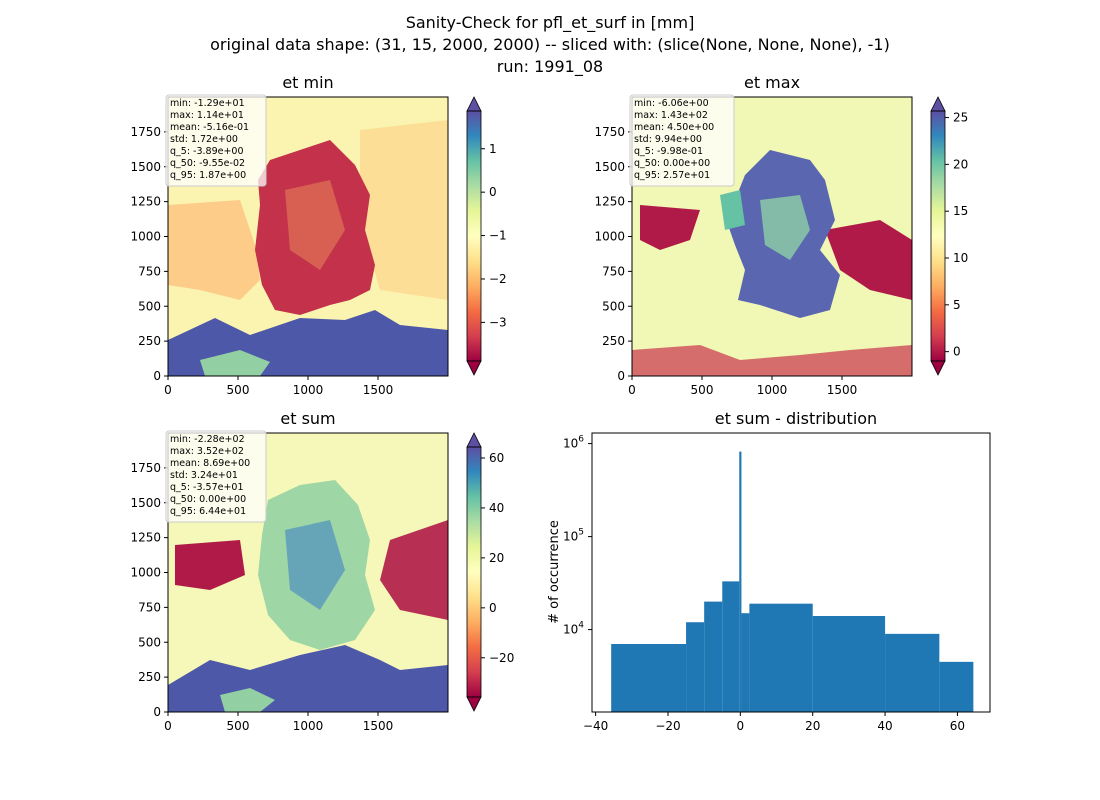 The image size is (1100, 800). I want to click on stat-text: q_5: -9.98e-01, so click(668, 151).